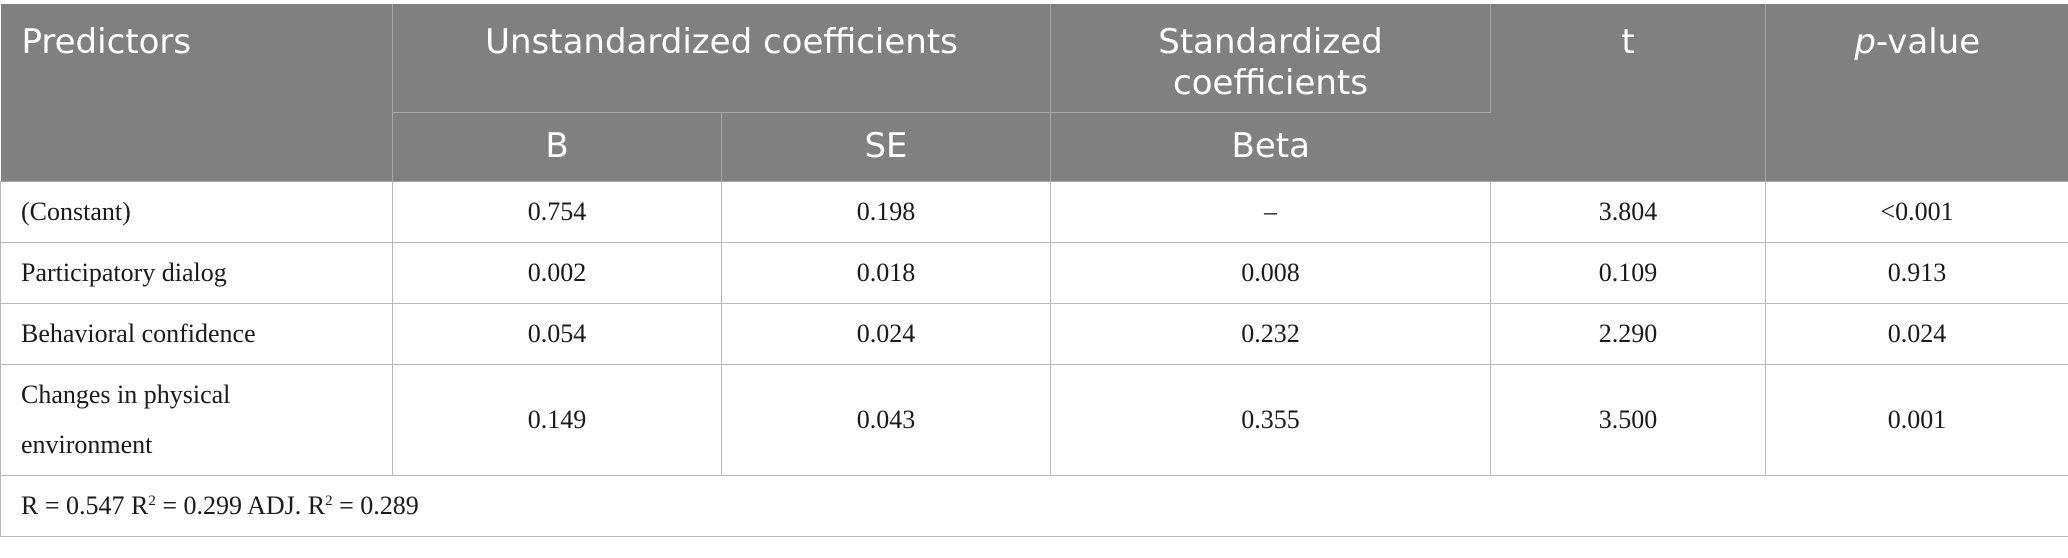  I want to click on cell-b: 0.054, so click(557, 334).